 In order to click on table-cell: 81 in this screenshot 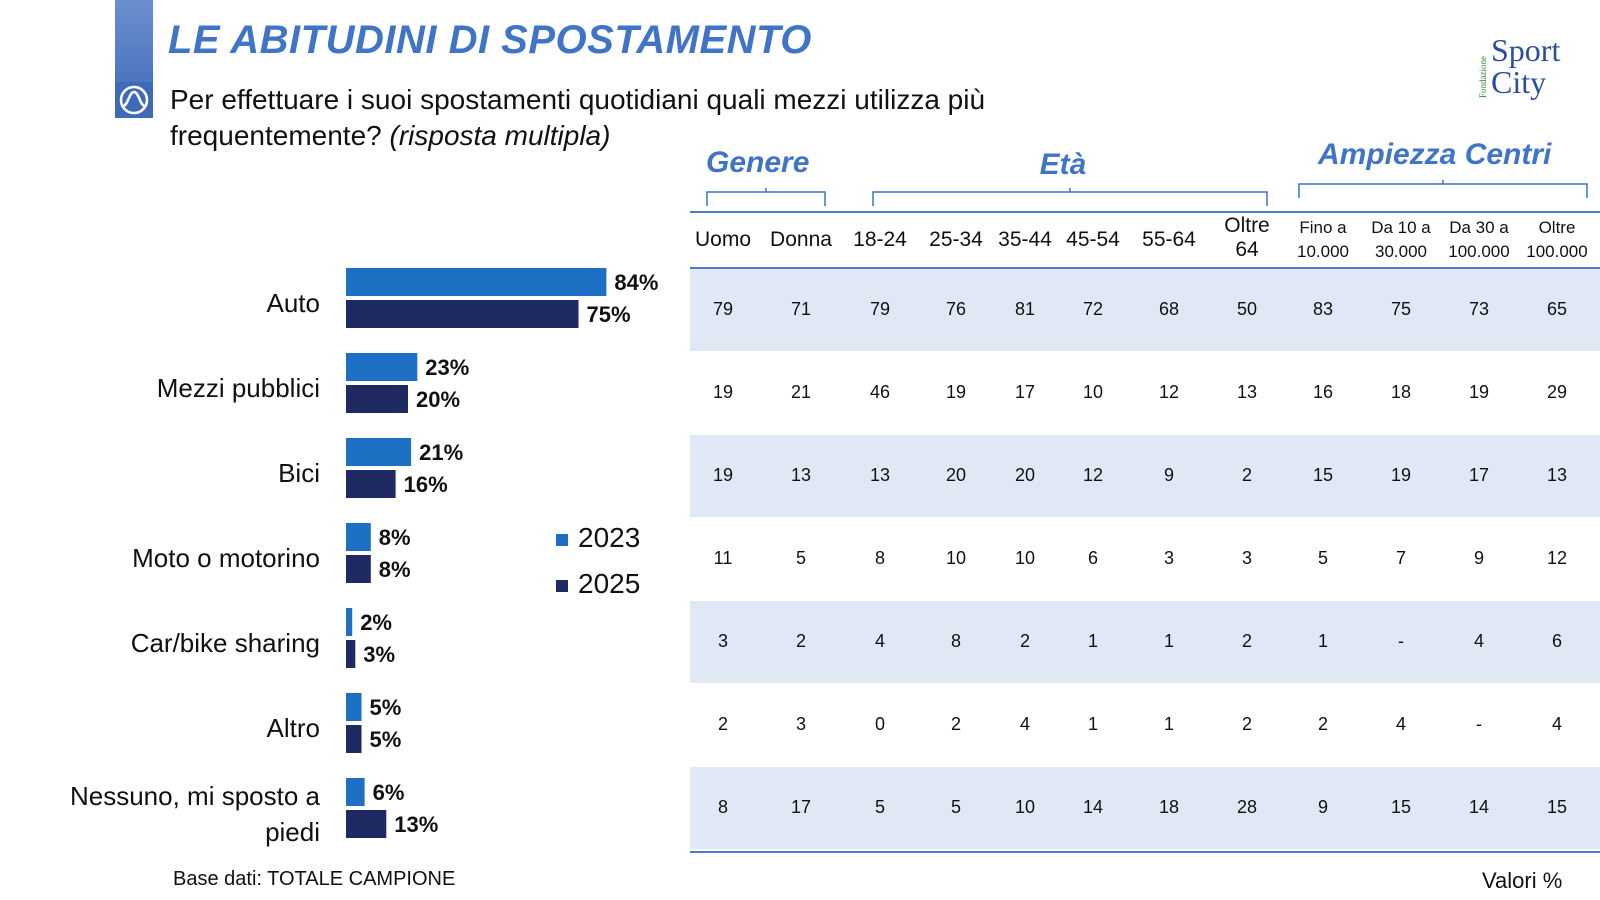, I will do `click(1025, 309)`.